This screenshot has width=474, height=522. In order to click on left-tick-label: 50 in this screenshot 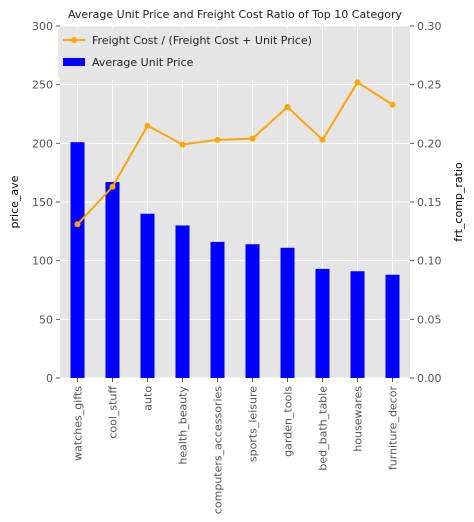, I will do `click(46, 319)`.